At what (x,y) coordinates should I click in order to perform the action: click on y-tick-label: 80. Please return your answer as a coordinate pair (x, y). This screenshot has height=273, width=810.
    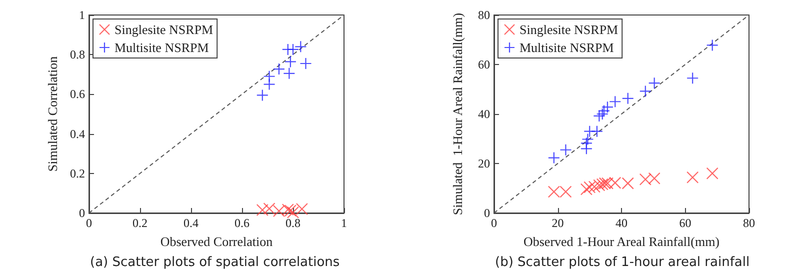
    Looking at the image, I should click on (484, 15).